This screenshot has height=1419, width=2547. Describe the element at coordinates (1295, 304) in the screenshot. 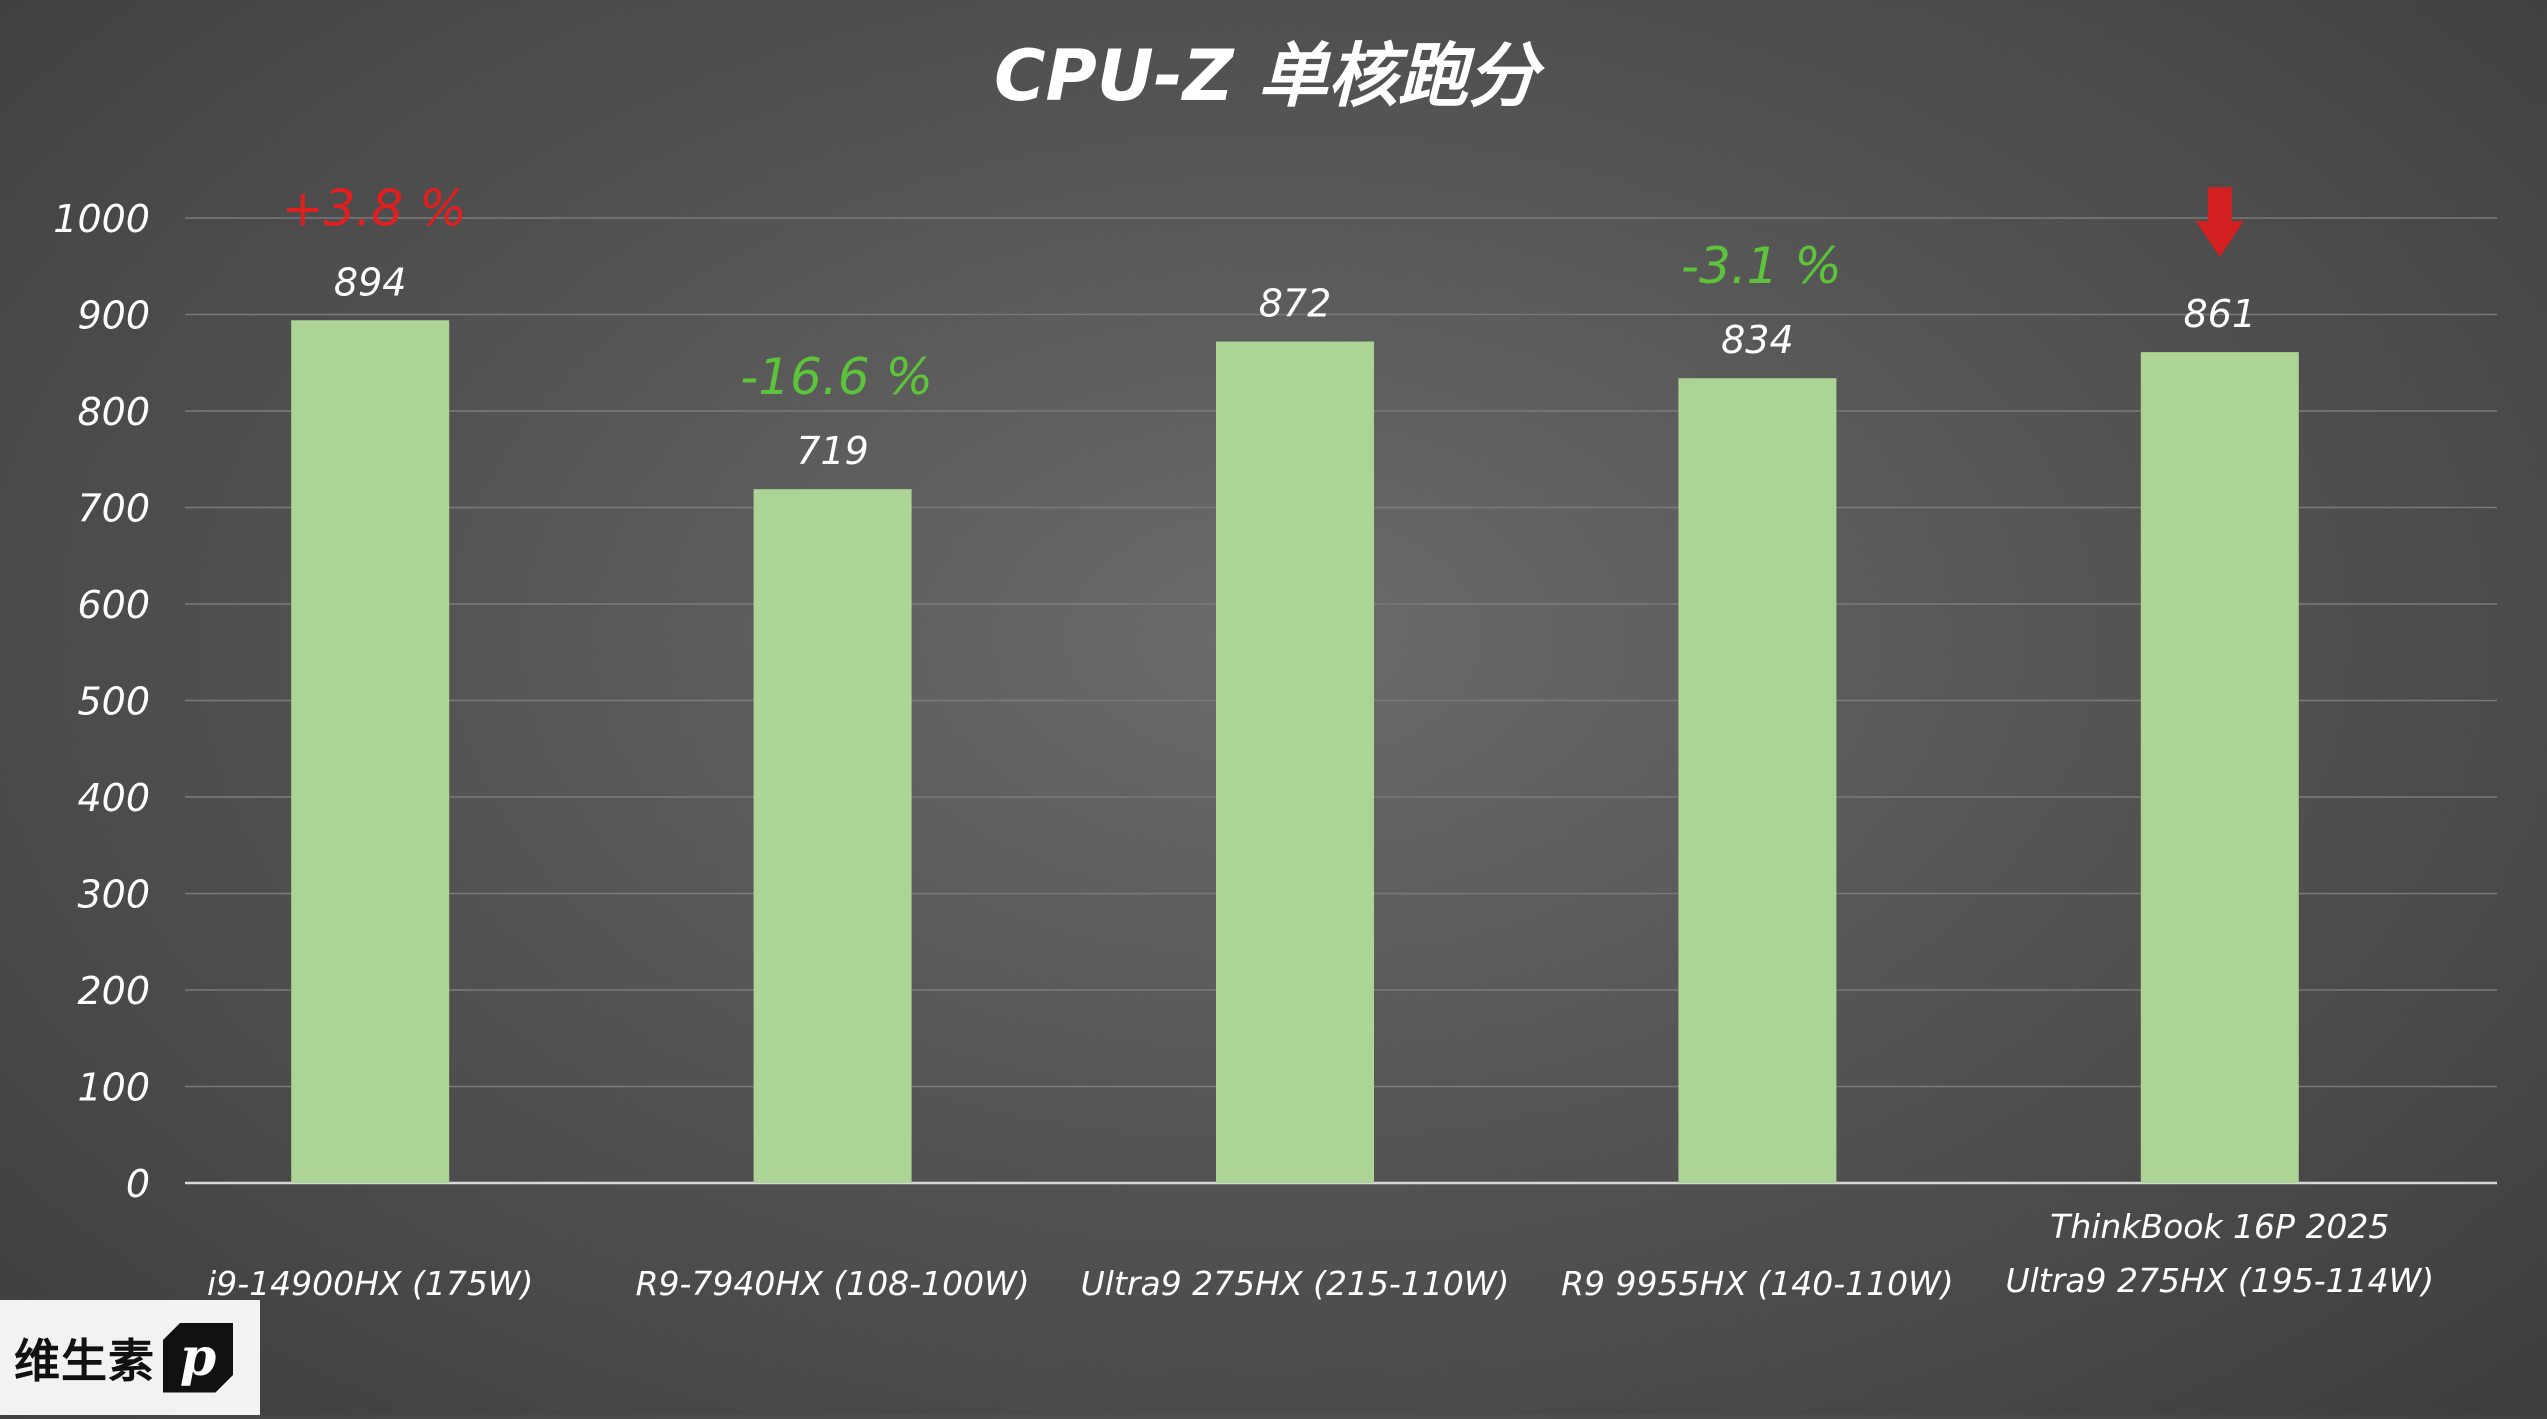

I see `data-label: 872` at that location.